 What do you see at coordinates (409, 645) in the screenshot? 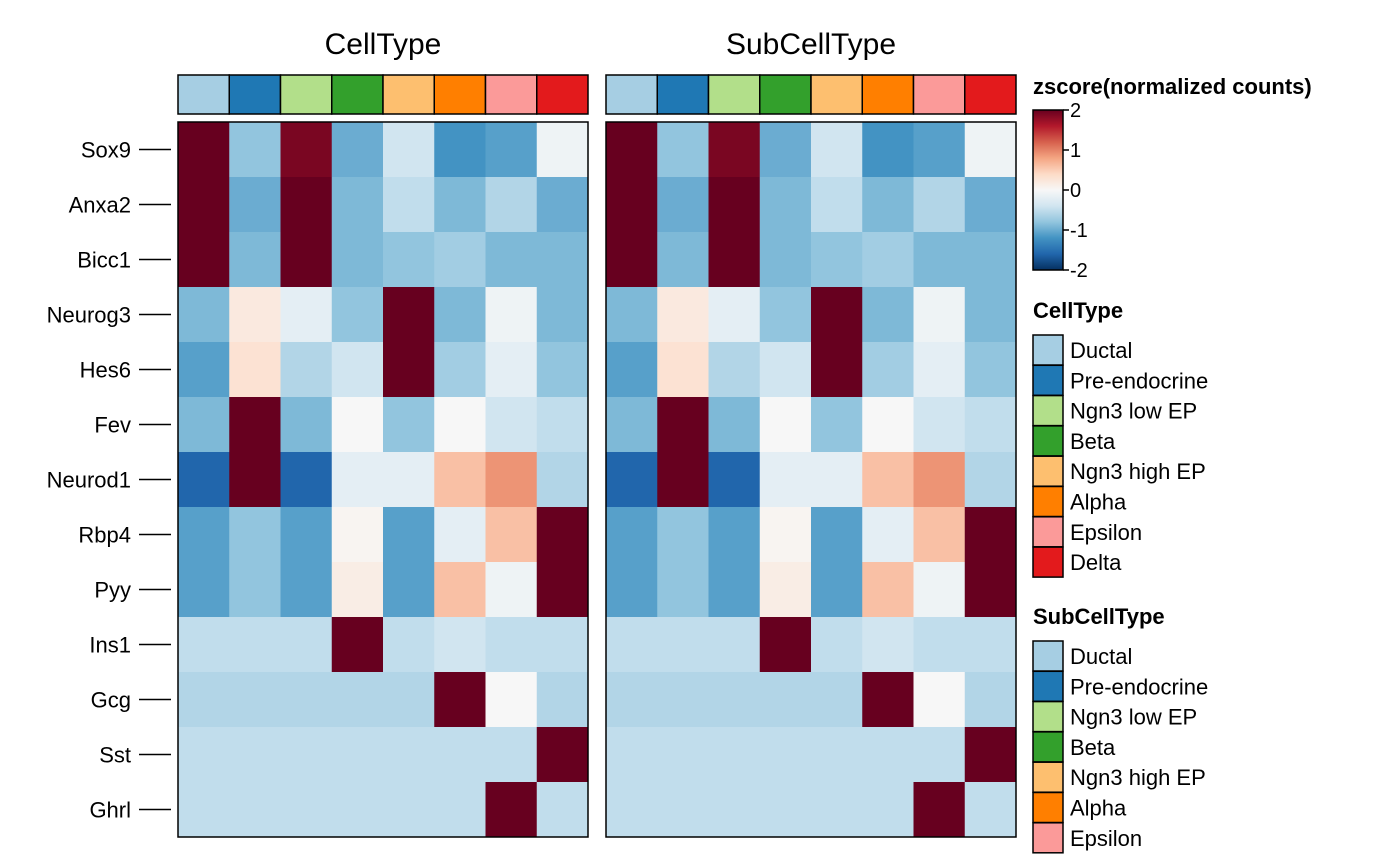
I see `heatmap-cell-ins1-ngn3-high-ep` at bounding box center [409, 645].